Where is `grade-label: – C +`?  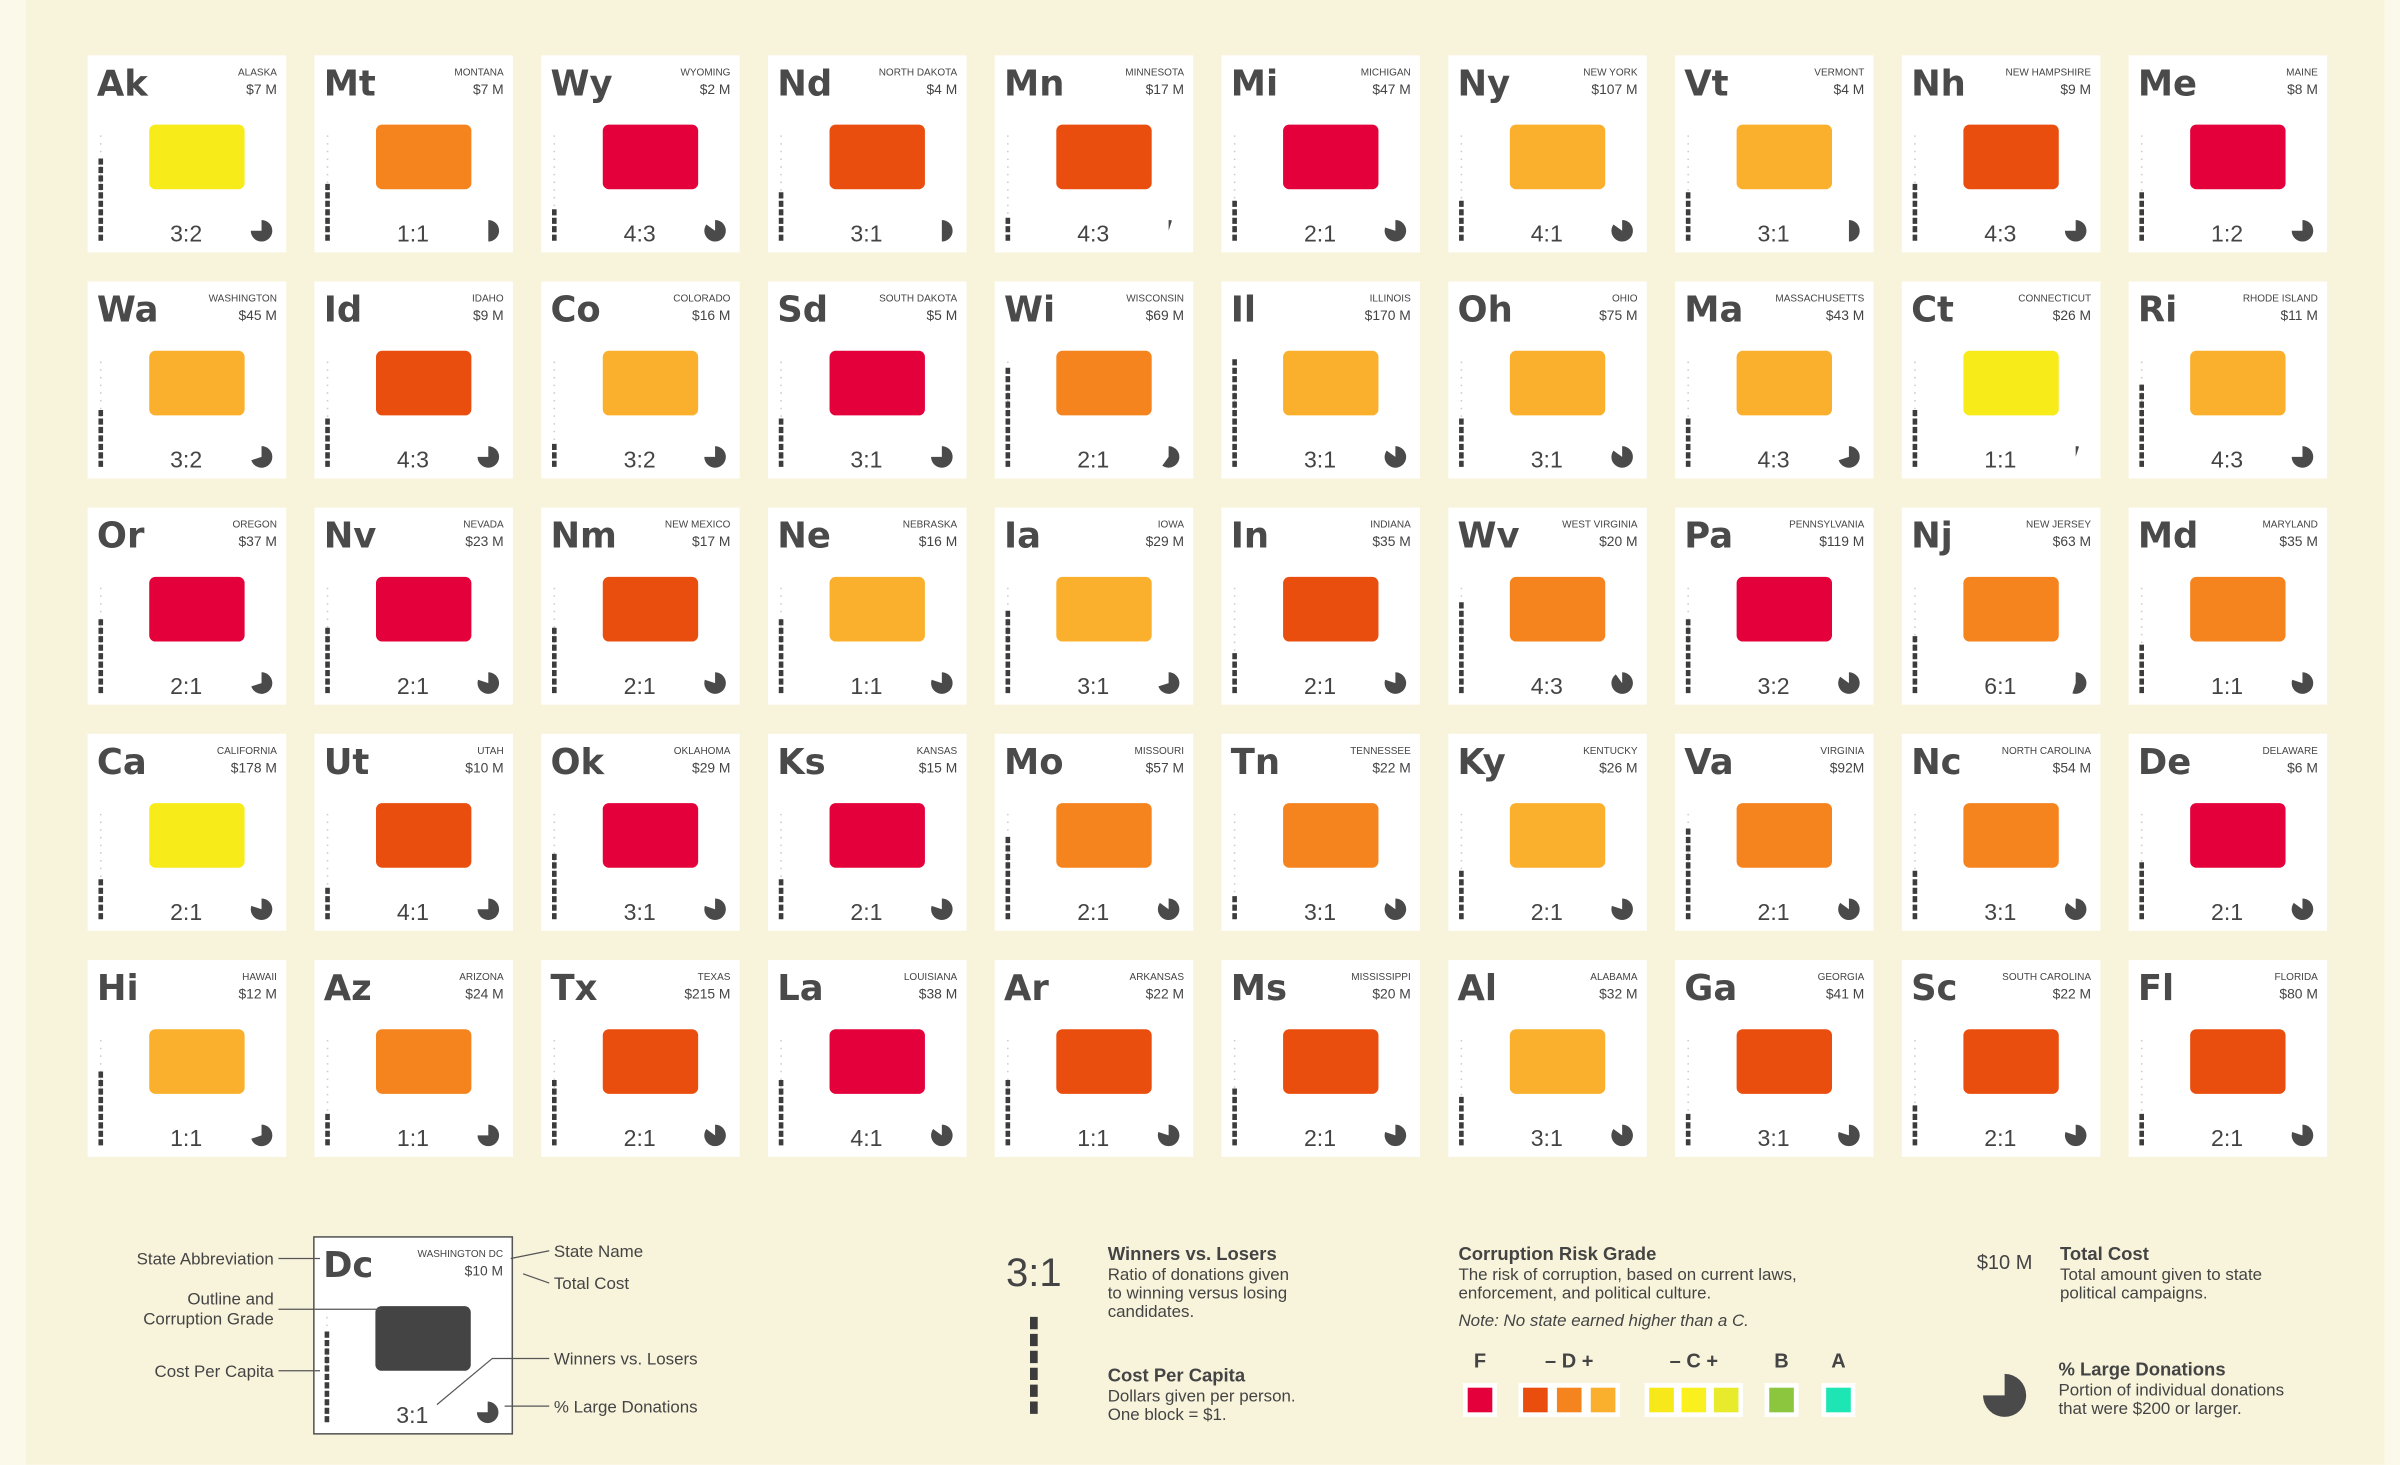
grade-label: – C + is located at coordinates (1694, 1362).